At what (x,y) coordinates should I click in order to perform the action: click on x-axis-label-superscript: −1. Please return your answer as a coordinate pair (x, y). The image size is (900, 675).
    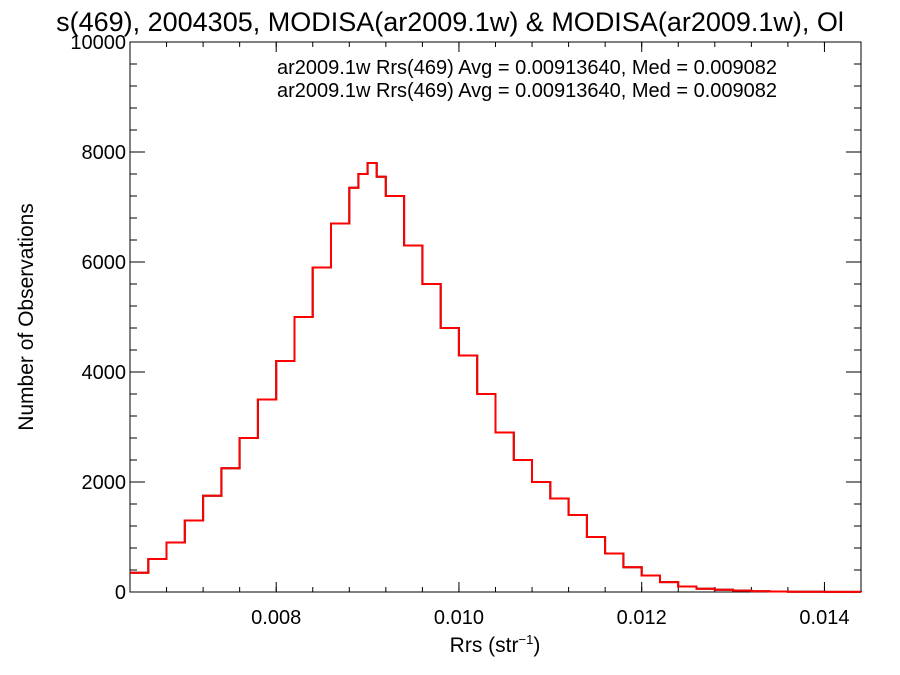
    Looking at the image, I should click on (526, 639).